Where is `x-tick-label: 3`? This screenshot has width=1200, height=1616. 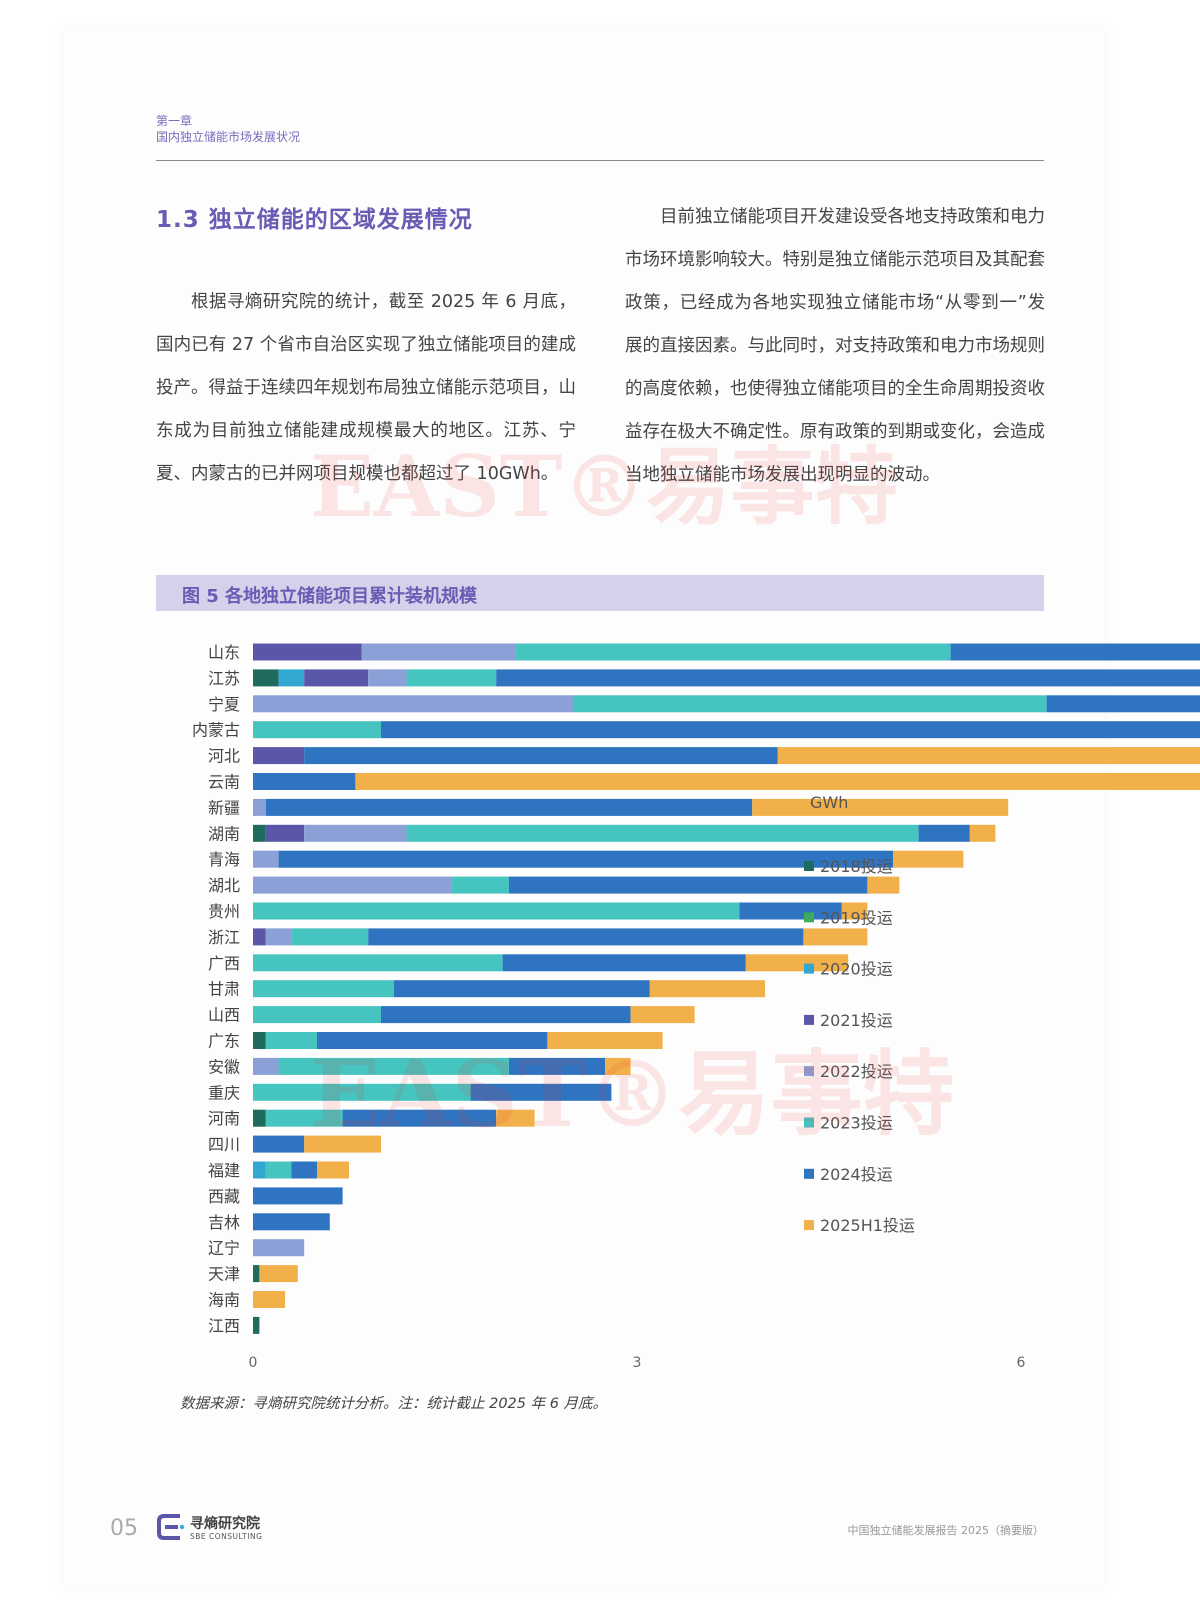 x-tick-label: 3 is located at coordinates (637, 1363).